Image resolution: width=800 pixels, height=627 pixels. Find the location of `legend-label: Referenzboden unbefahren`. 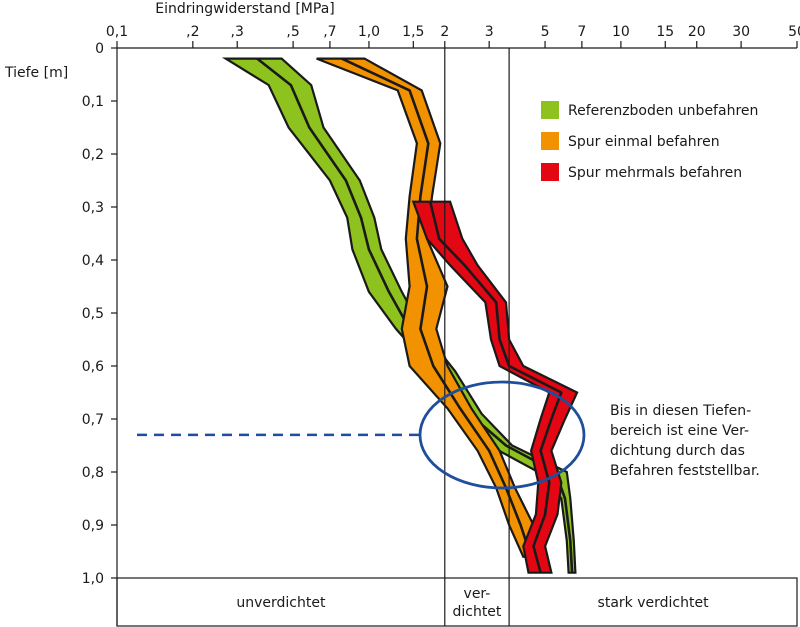

legend-label: Referenzboden unbefahren is located at coordinates (663, 111).